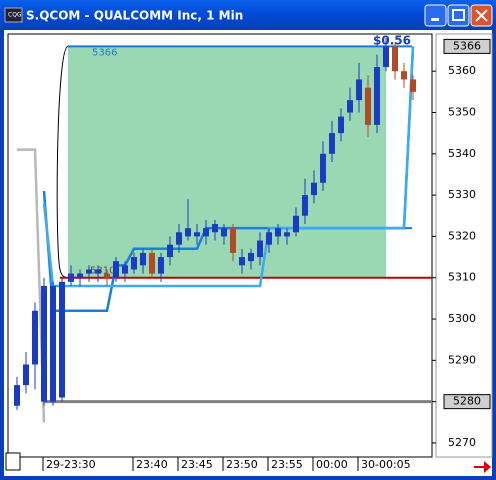 Image resolution: width=496 pixels, height=480 pixels. Describe the element at coordinates (13, 461) in the screenshot. I see `scroll-box` at that location.